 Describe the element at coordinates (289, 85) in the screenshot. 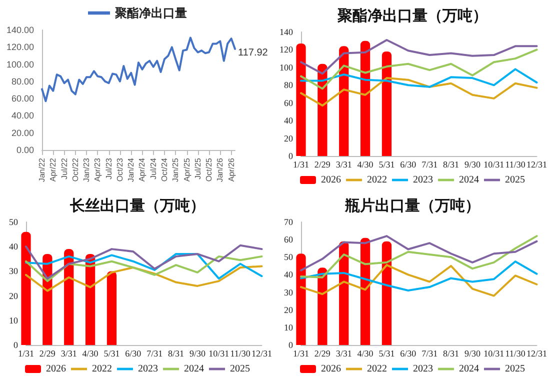

I see `y-tick-label: 80` at that location.